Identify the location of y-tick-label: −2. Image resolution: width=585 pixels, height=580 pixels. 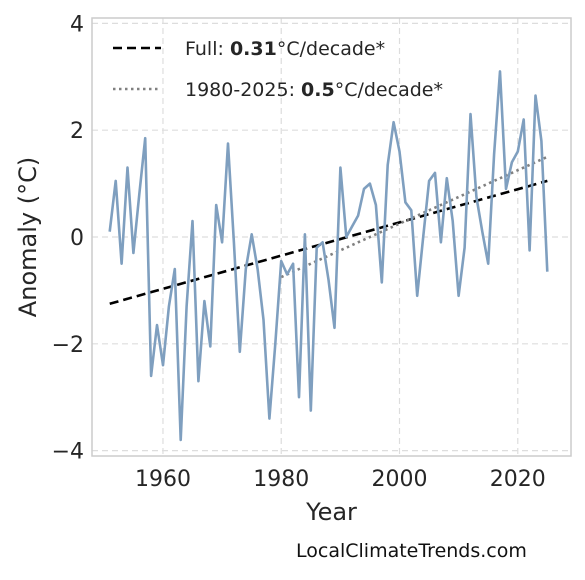
(68, 345).